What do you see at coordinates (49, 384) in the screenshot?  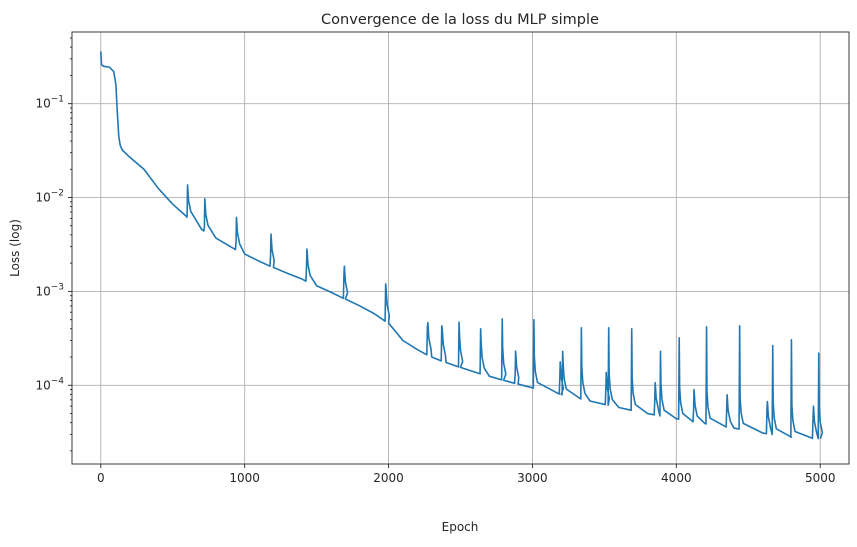 I see `y-tick-label: 10⁻⁴` at bounding box center [49, 384].